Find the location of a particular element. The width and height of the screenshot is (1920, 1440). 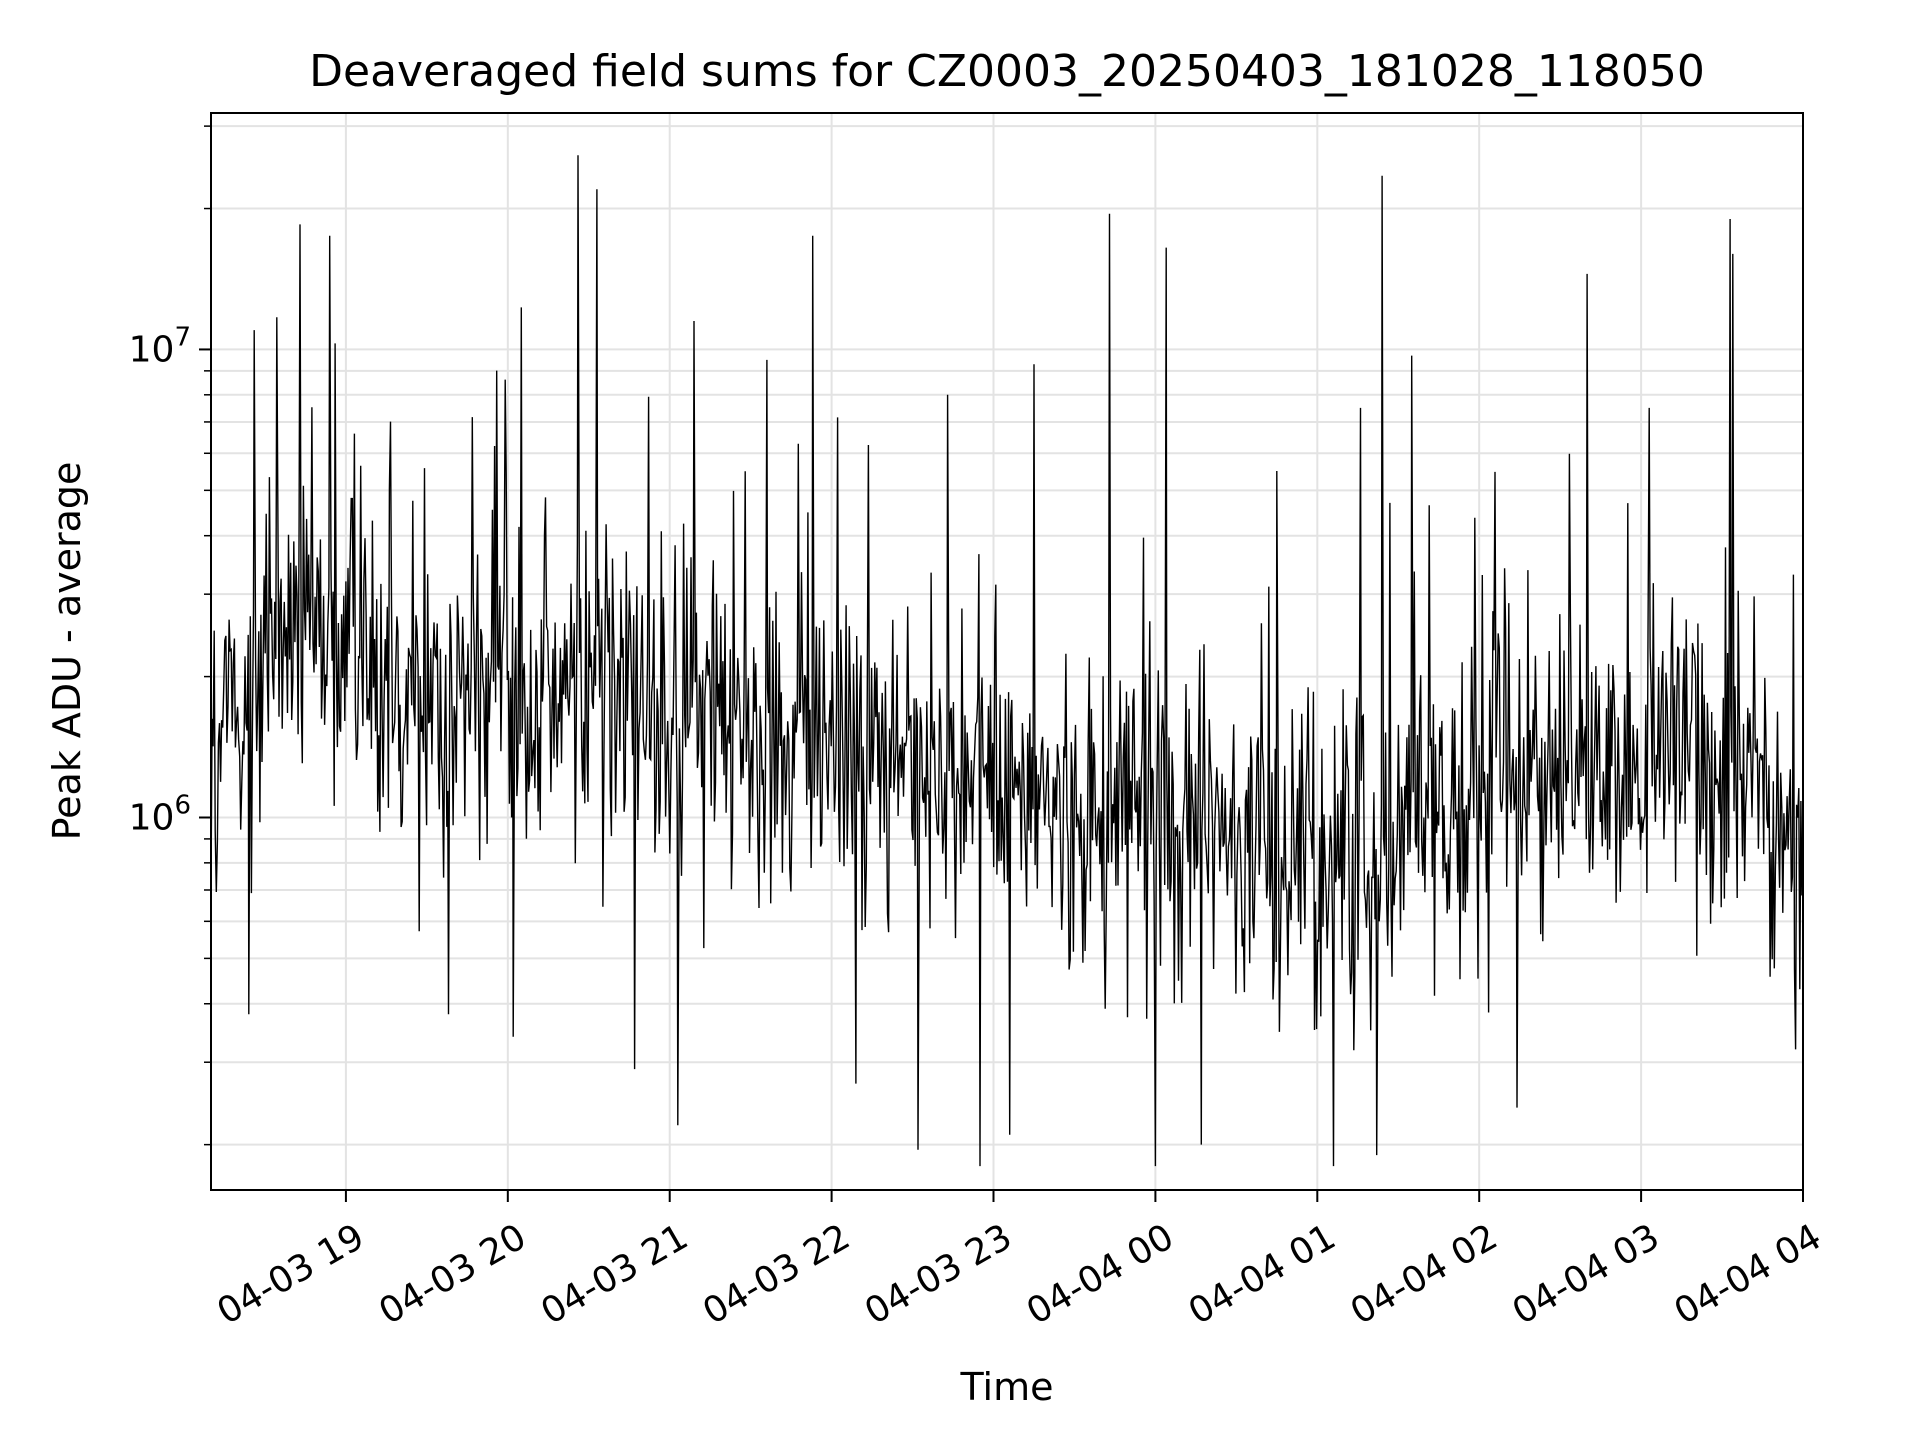

y-axis-label: Peak ADU - average is located at coordinates (67, 651).